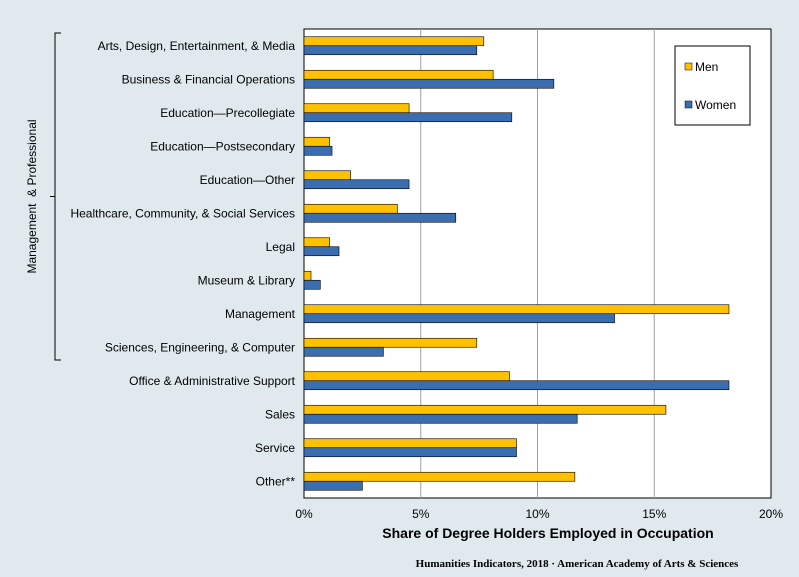 The image size is (799, 577). What do you see at coordinates (715, 105) in the screenshot?
I see `legend-label-women: Women` at bounding box center [715, 105].